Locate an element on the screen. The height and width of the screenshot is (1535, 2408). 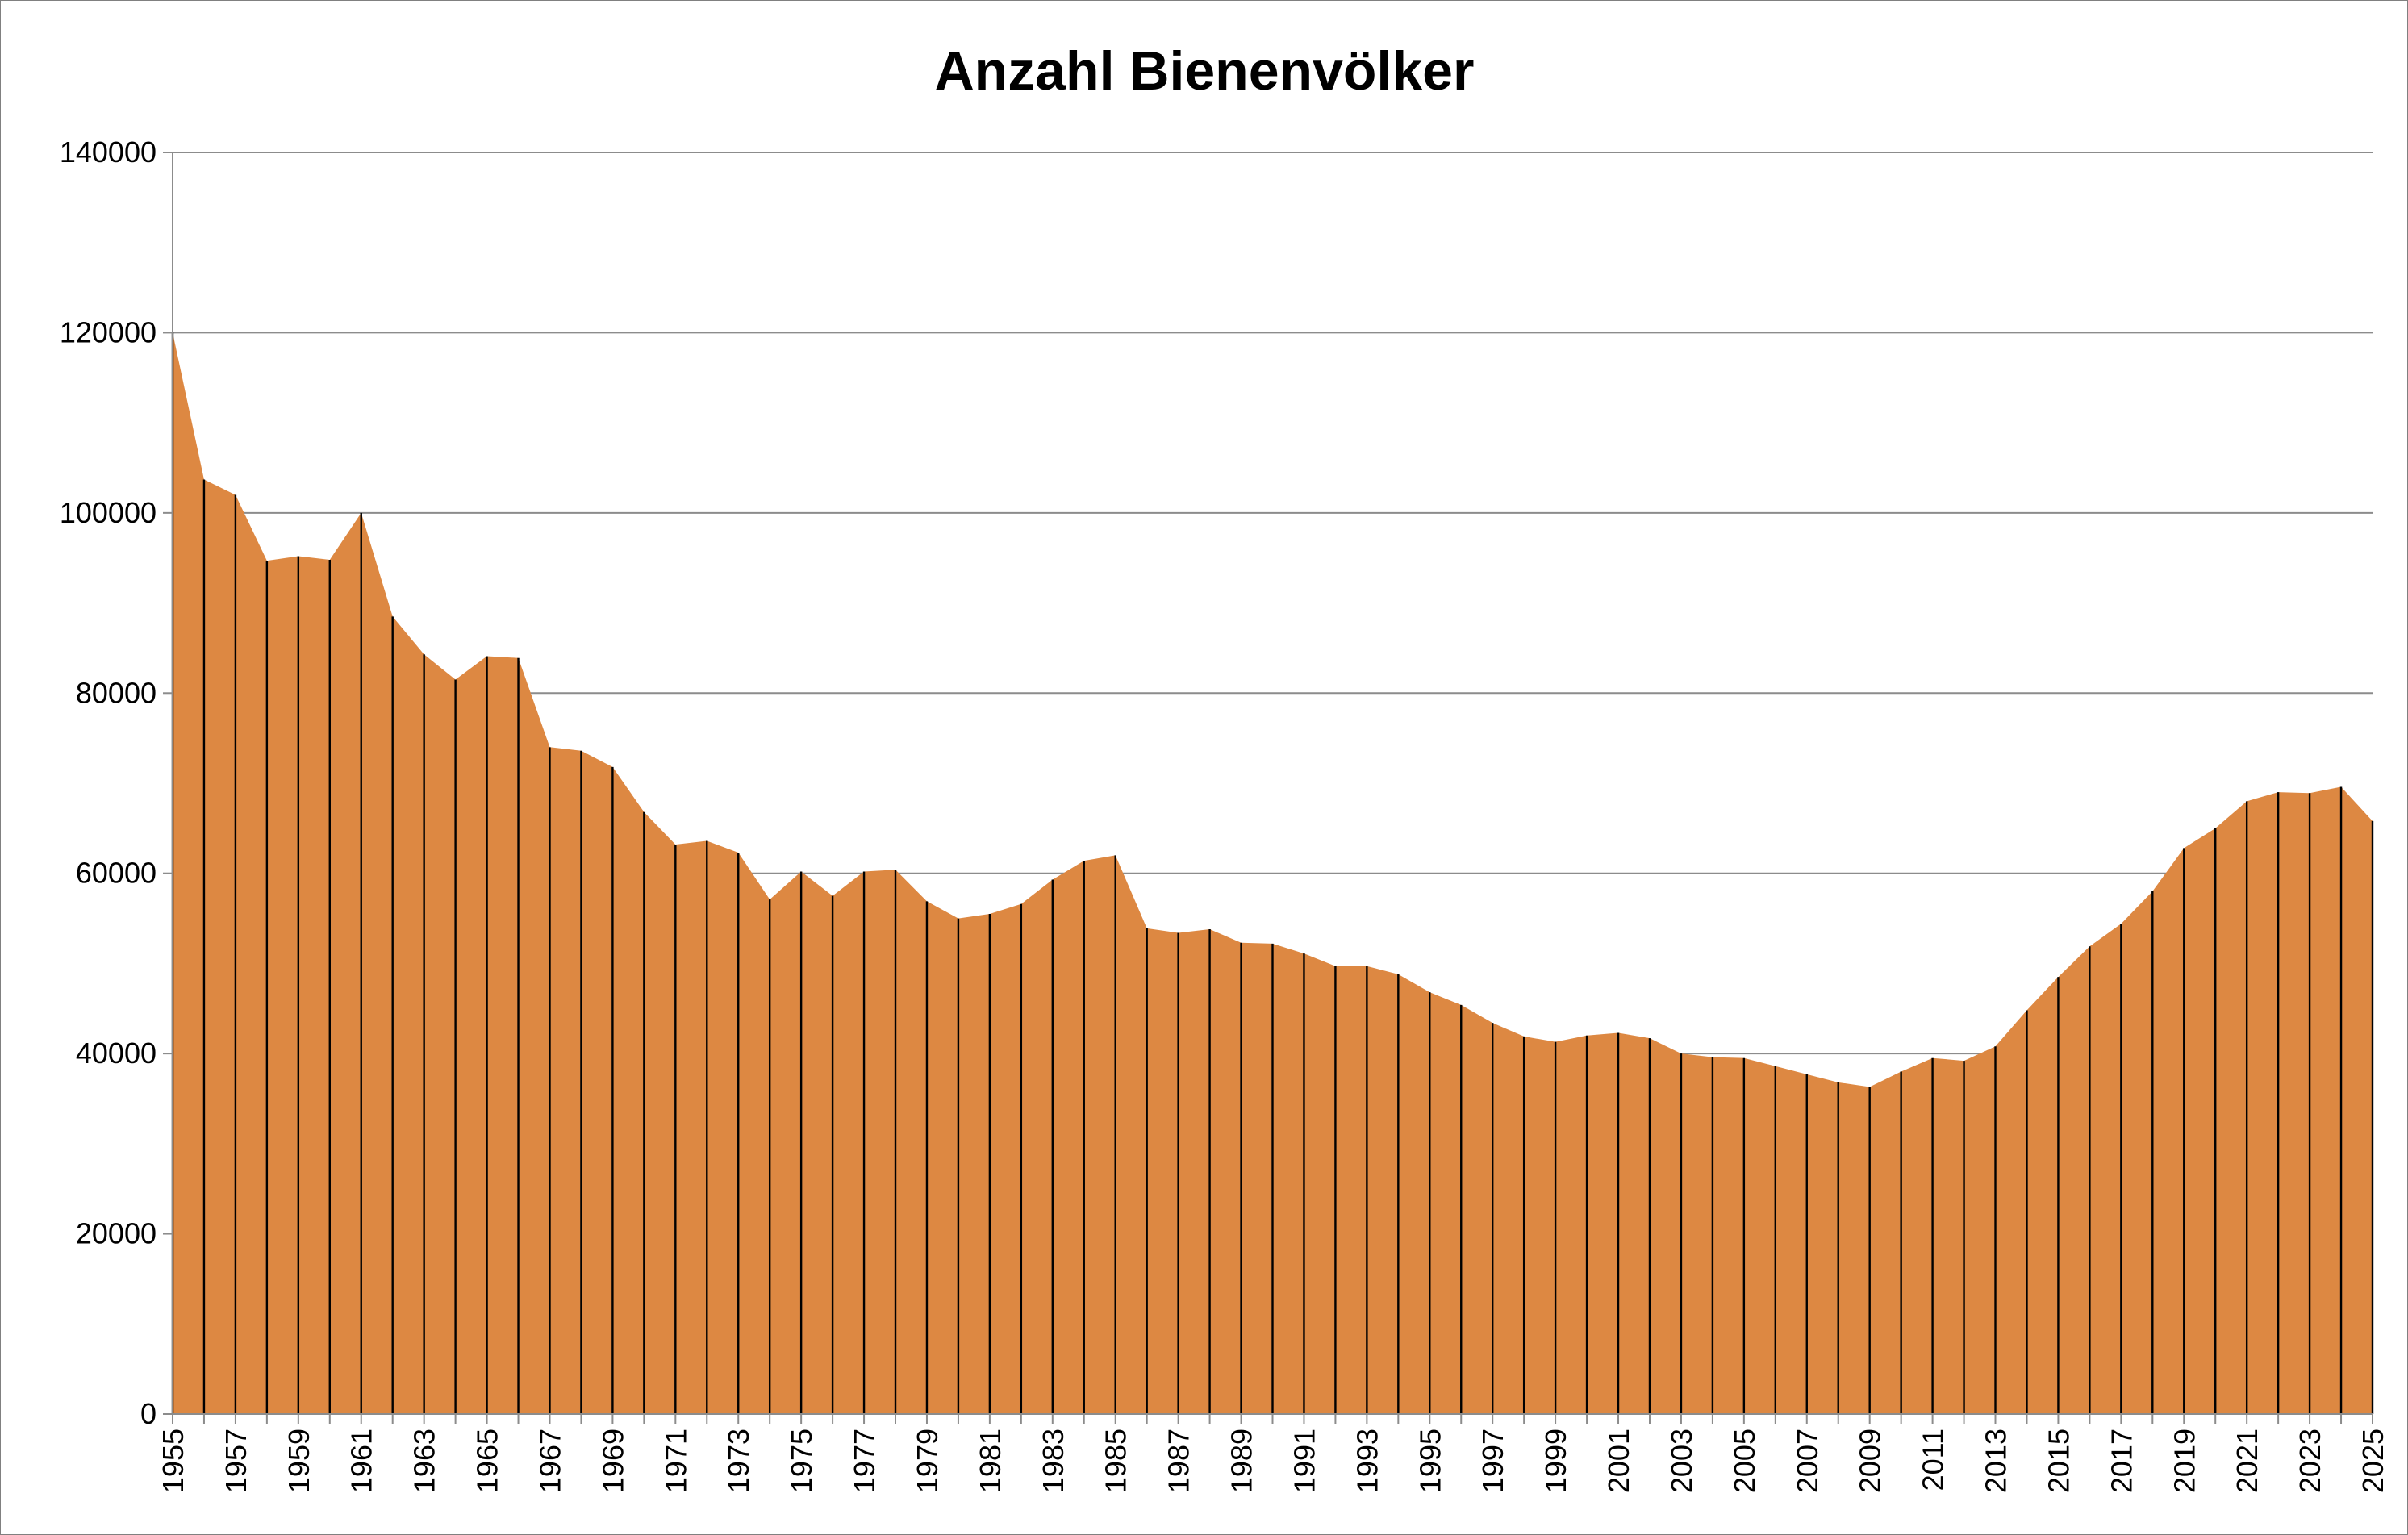
x-tick-label-2001: 2001 is located at coordinates (1618, 1461).